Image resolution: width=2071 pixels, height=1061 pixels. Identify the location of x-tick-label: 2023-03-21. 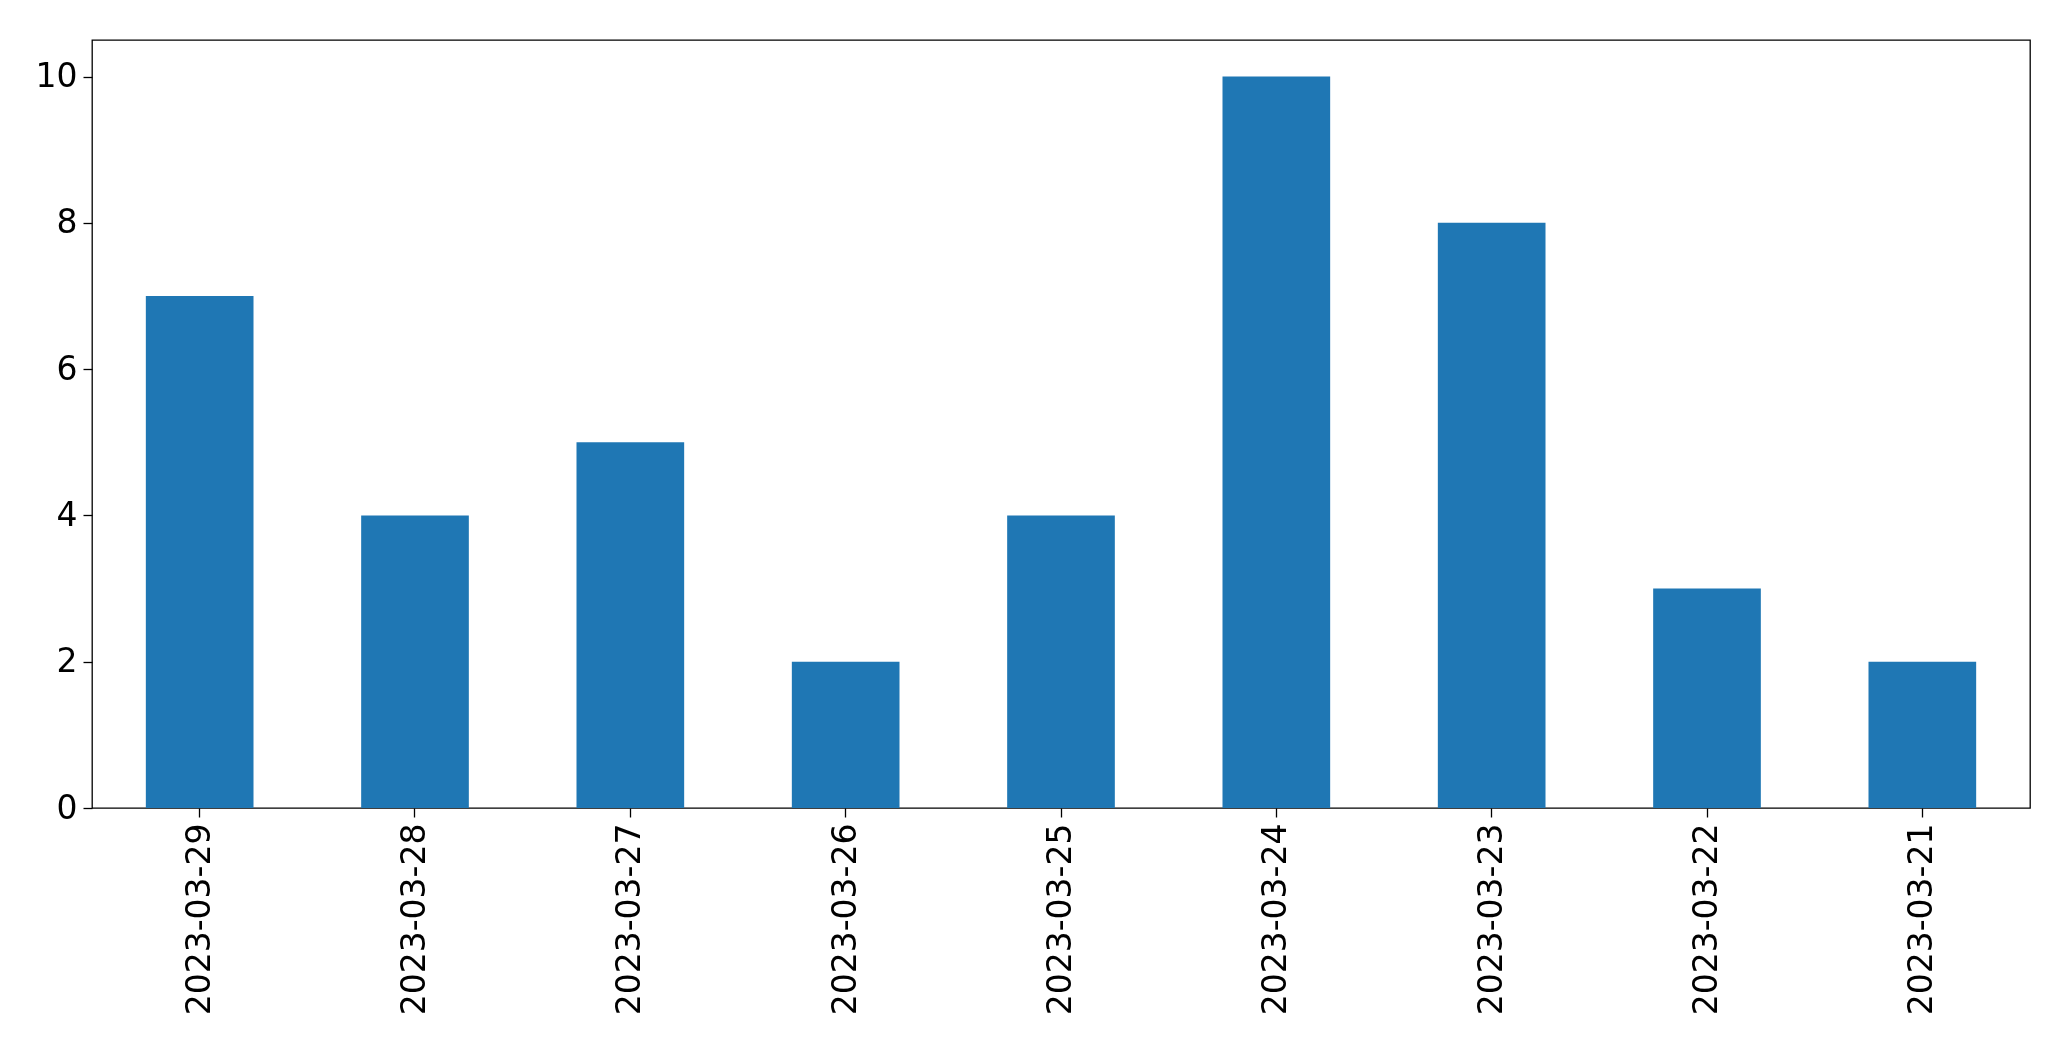
(1921, 919).